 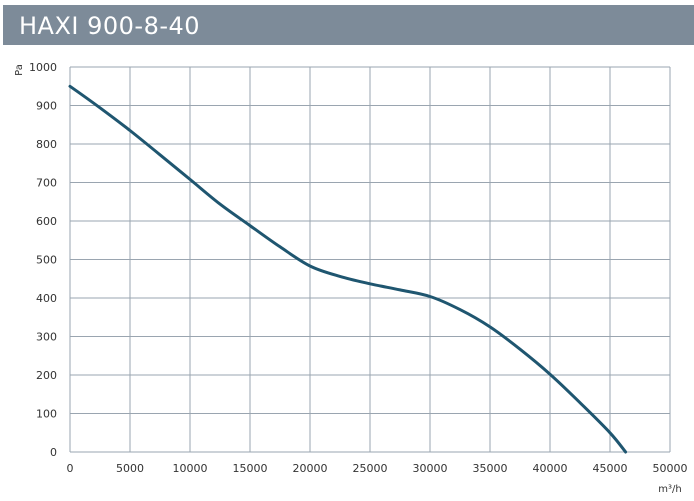 I want to click on y-tick-label: 100, so click(x=46, y=414).